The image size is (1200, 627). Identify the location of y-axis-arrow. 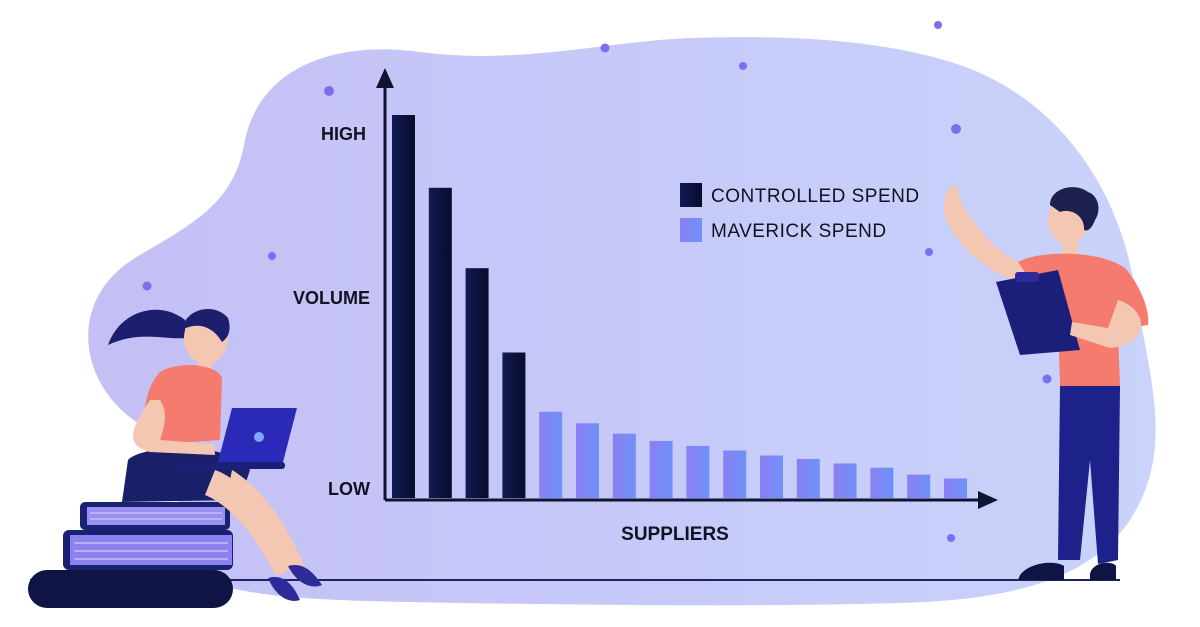
(385, 78).